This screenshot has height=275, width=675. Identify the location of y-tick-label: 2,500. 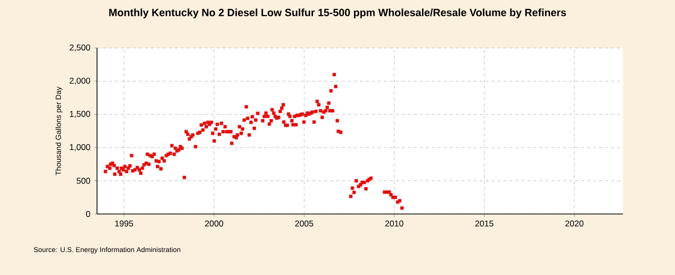
(80, 48).